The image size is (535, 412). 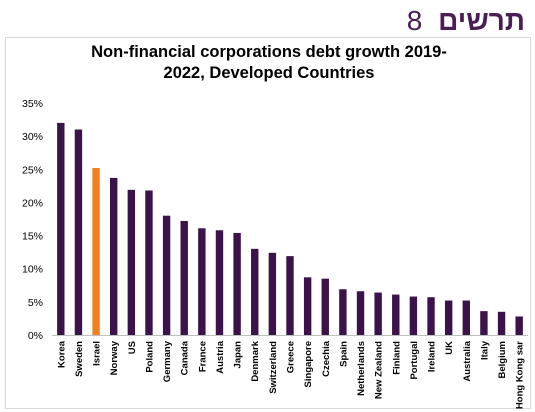 I want to click on slide-header: תרשים 8, so click(x=466, y=21).